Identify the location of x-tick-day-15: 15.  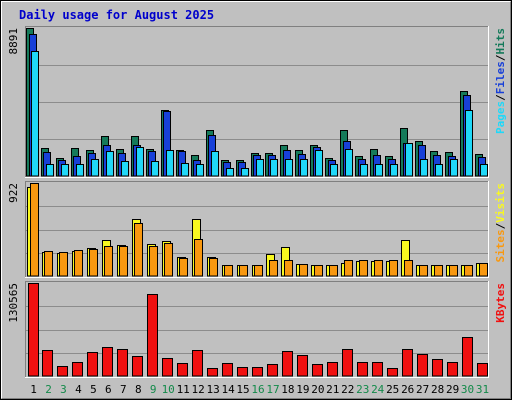
(242, 389).